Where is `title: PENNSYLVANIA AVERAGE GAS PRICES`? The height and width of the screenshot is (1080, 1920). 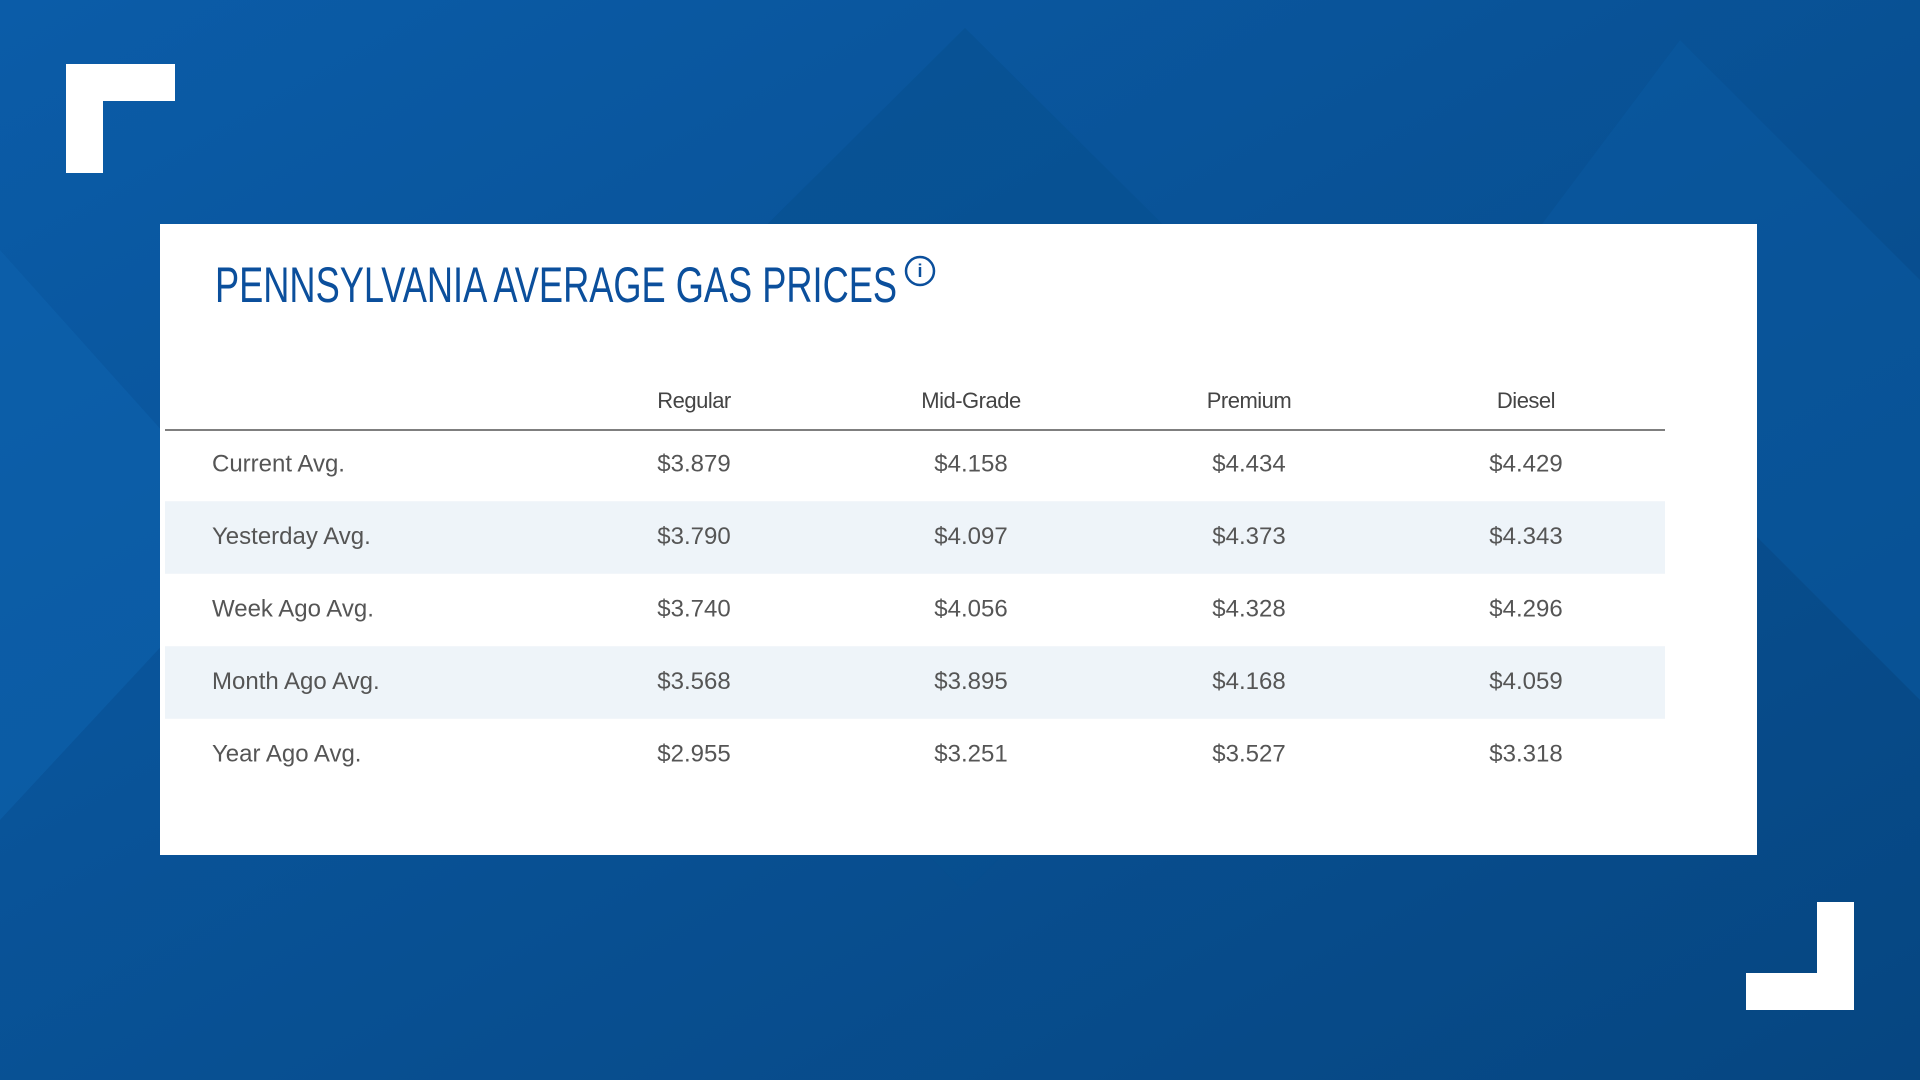 title: PENNSYLVANIA AVERAGE GAS PRICES is located at coordinates (556, 285).